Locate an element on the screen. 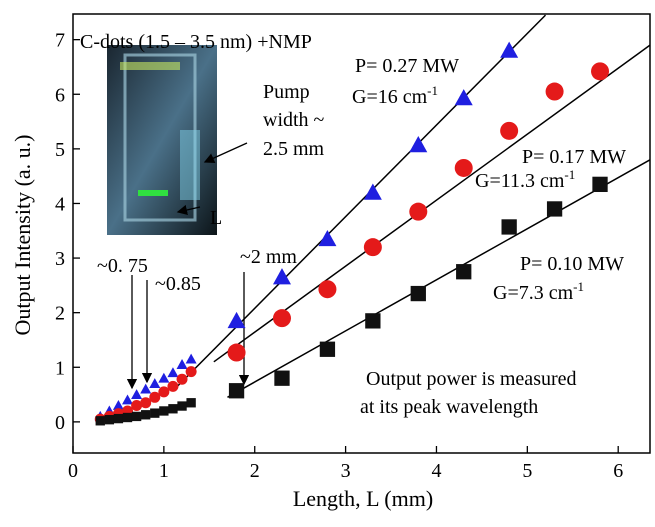 This screenshot has width=655, height=527. annotation: Pump is located at coordinates (286, 92).